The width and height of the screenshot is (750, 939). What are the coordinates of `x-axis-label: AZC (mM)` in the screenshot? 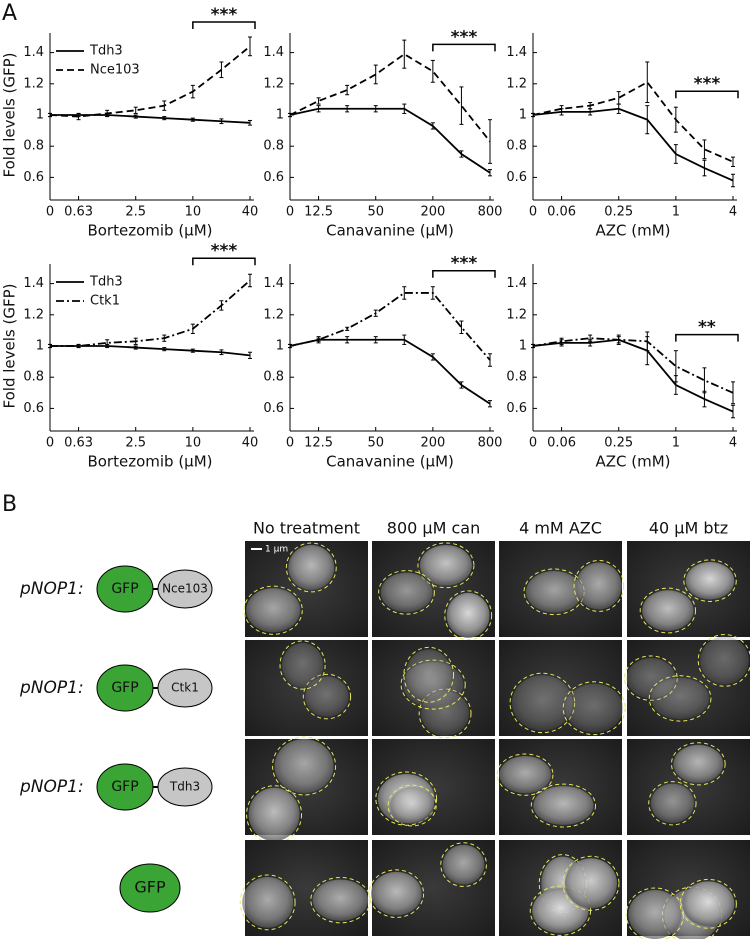 It's located at (632, 462).